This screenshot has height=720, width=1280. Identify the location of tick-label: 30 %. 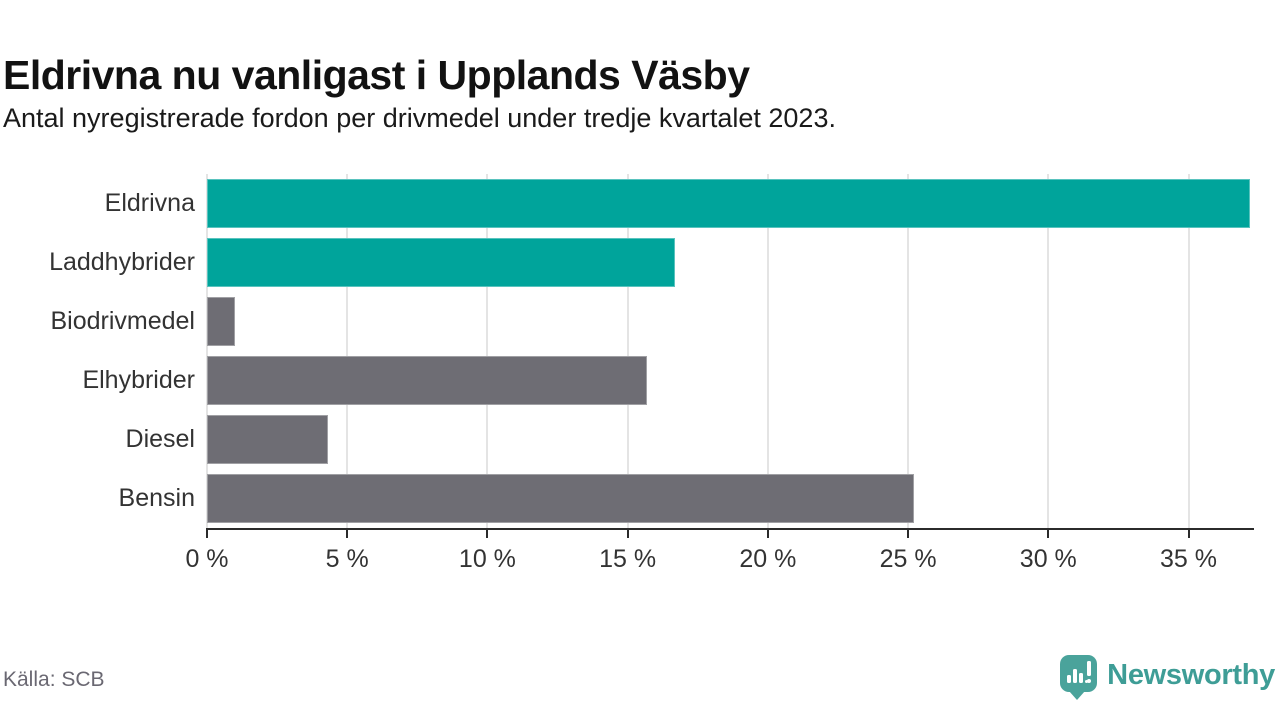
(1048, 559).